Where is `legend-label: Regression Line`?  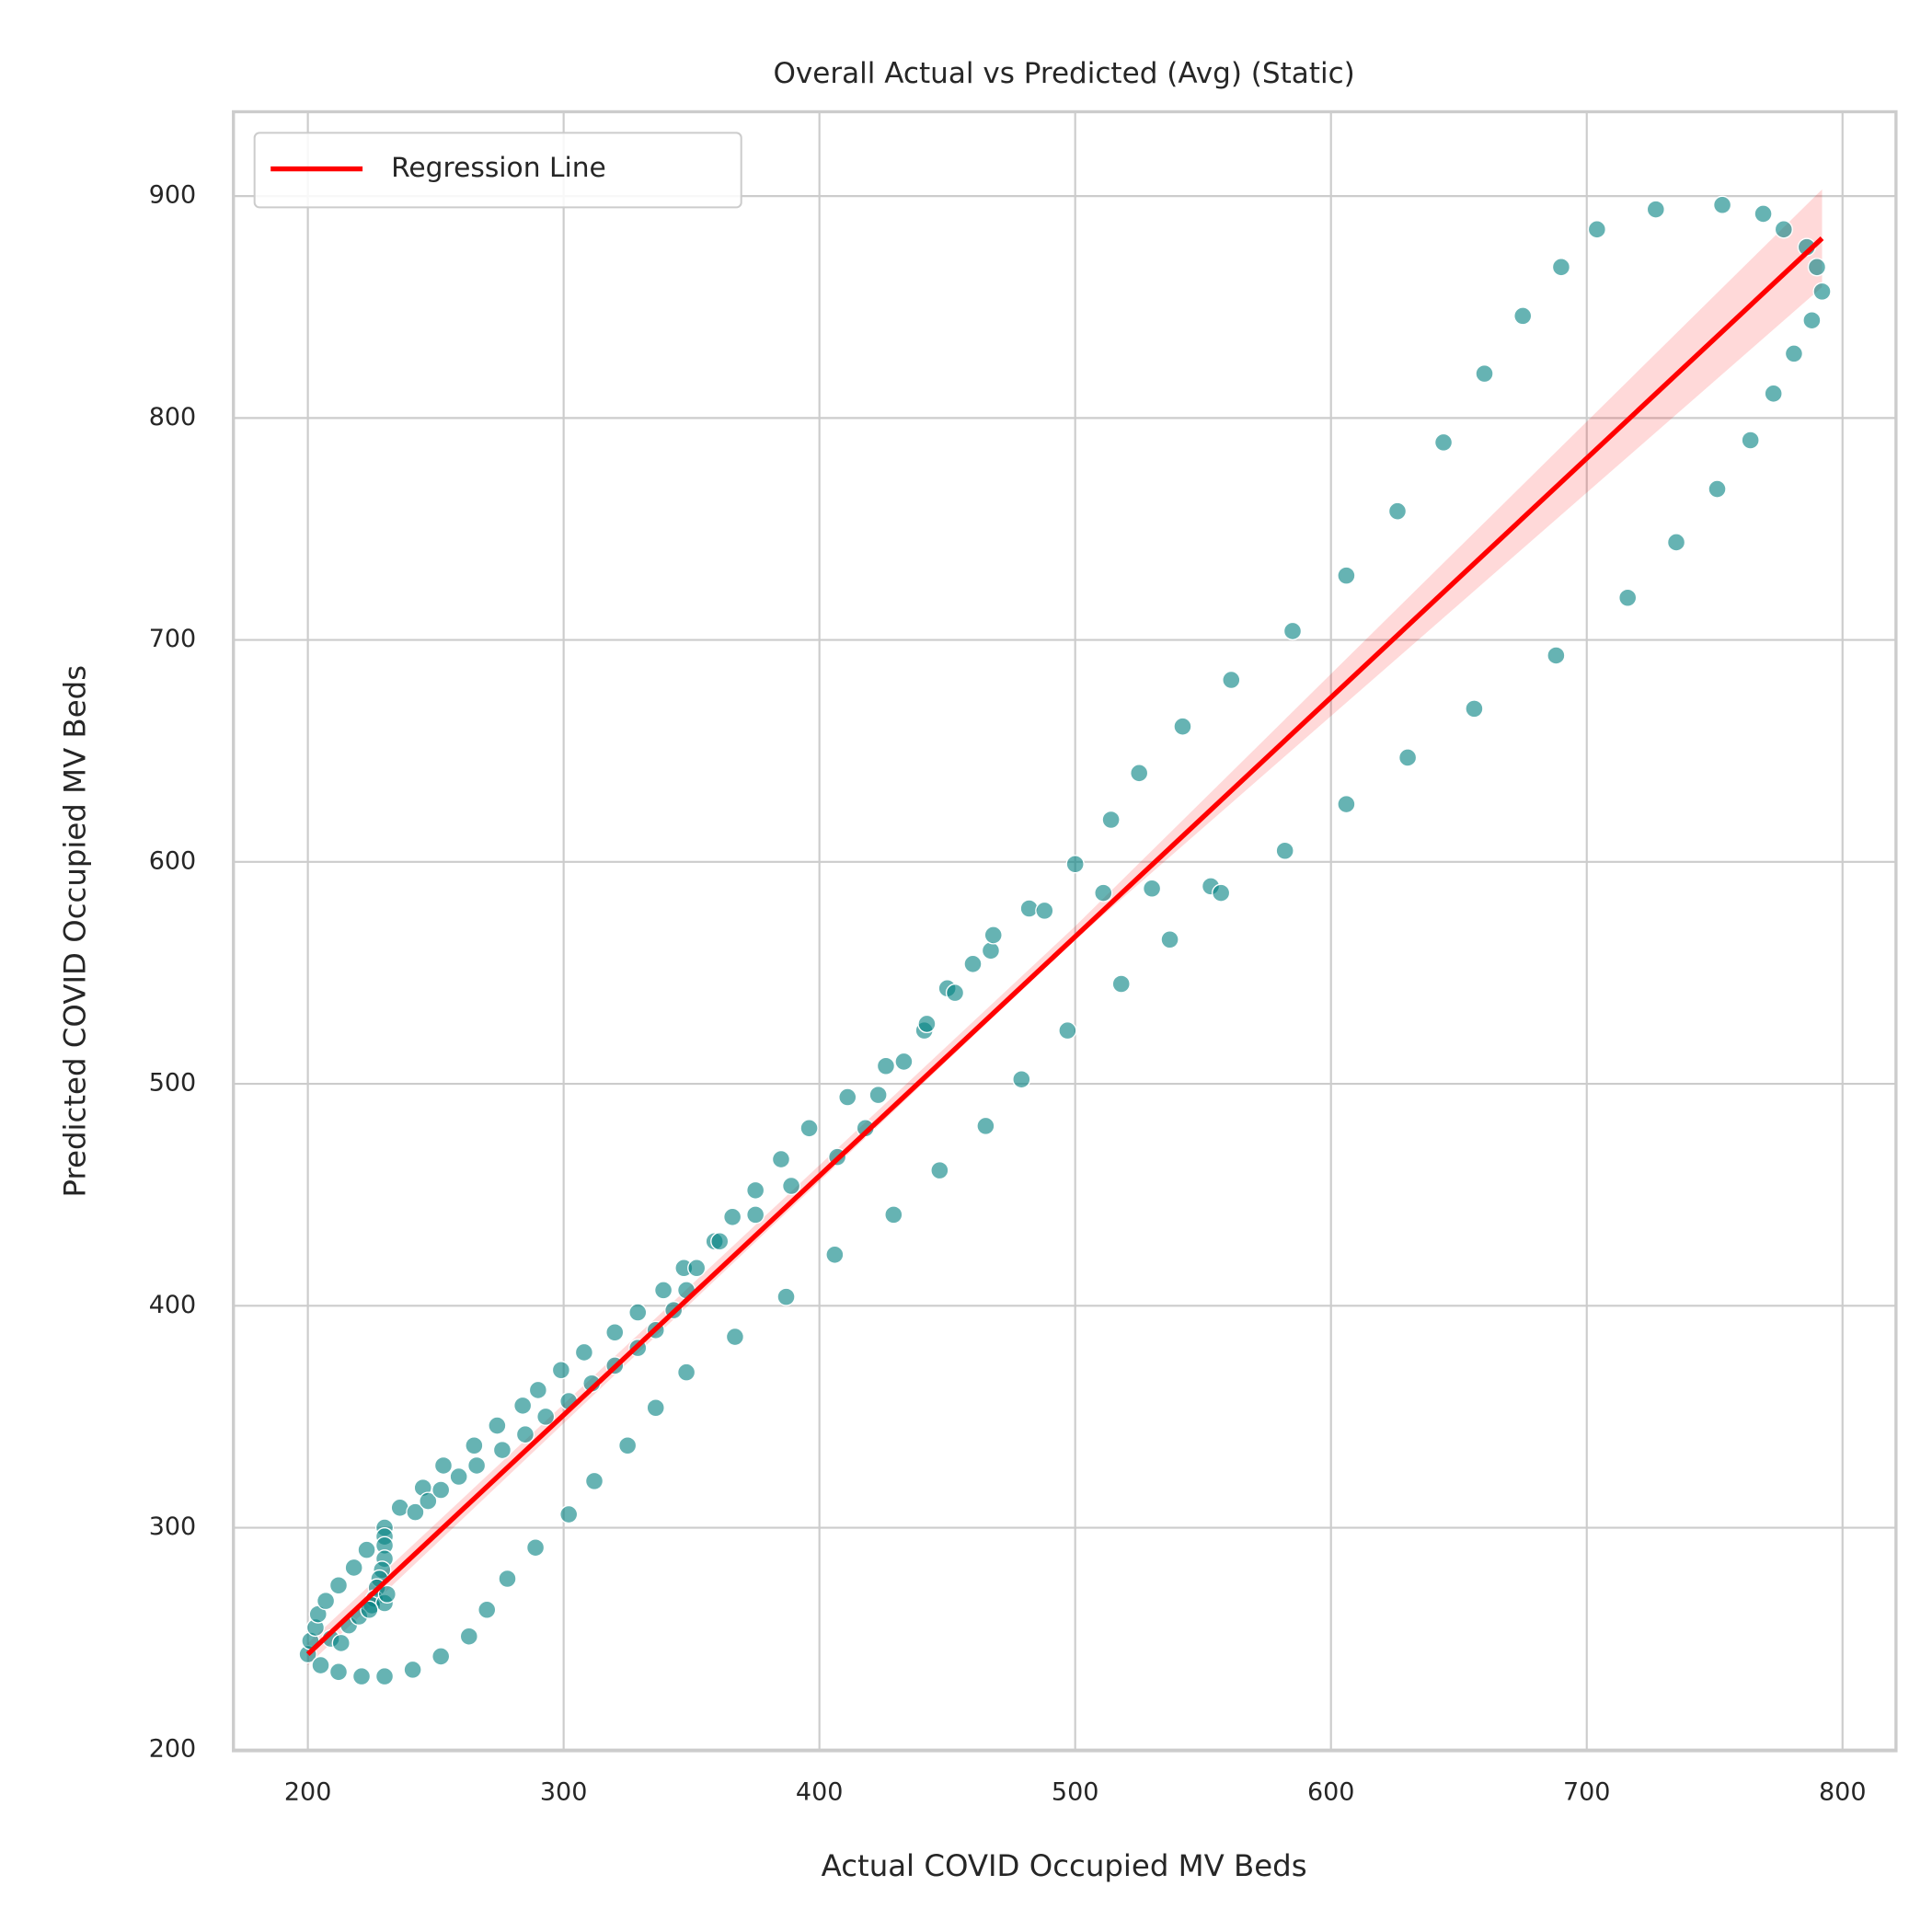
legend-label: Regression Line is located at coordinates (498, 168).